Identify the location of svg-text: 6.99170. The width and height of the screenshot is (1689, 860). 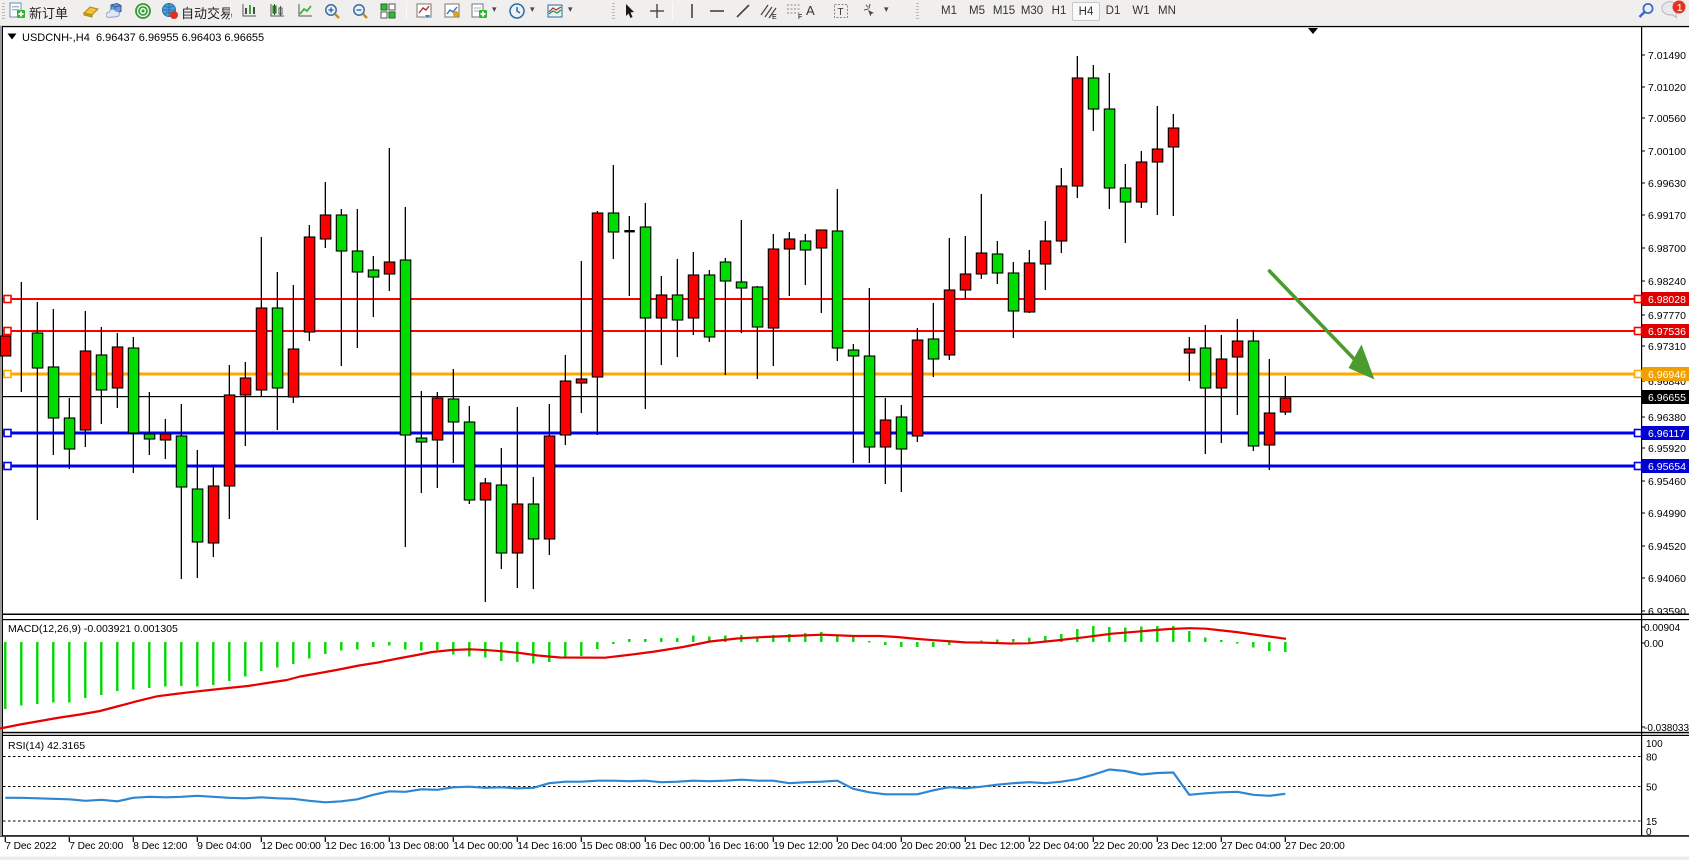
(1667, 216).